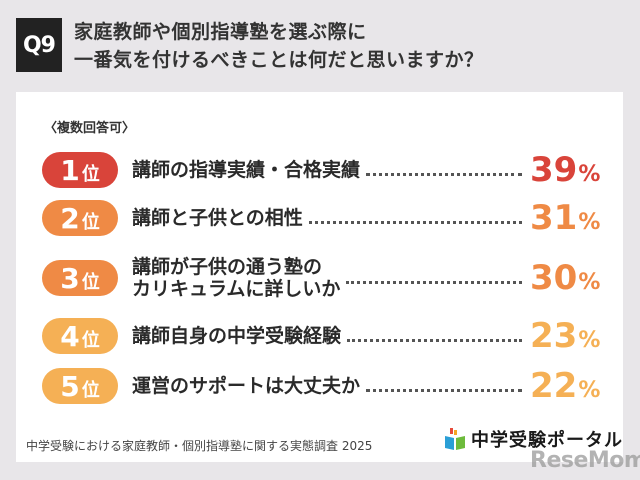 The width and height of the screenshot is (640, 480). I want to click on rank-badge: 4 位, so click(80, 336).